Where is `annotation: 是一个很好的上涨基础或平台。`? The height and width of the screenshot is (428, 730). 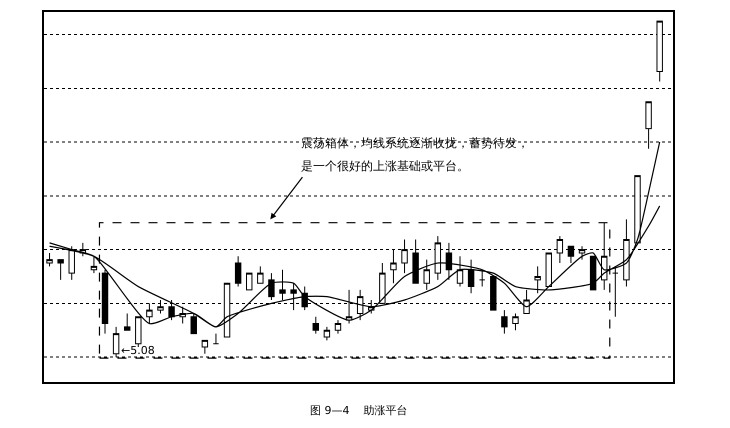 annotation: 是一个很好的上涨基础或平台。 is located at coordinates (385, 166).